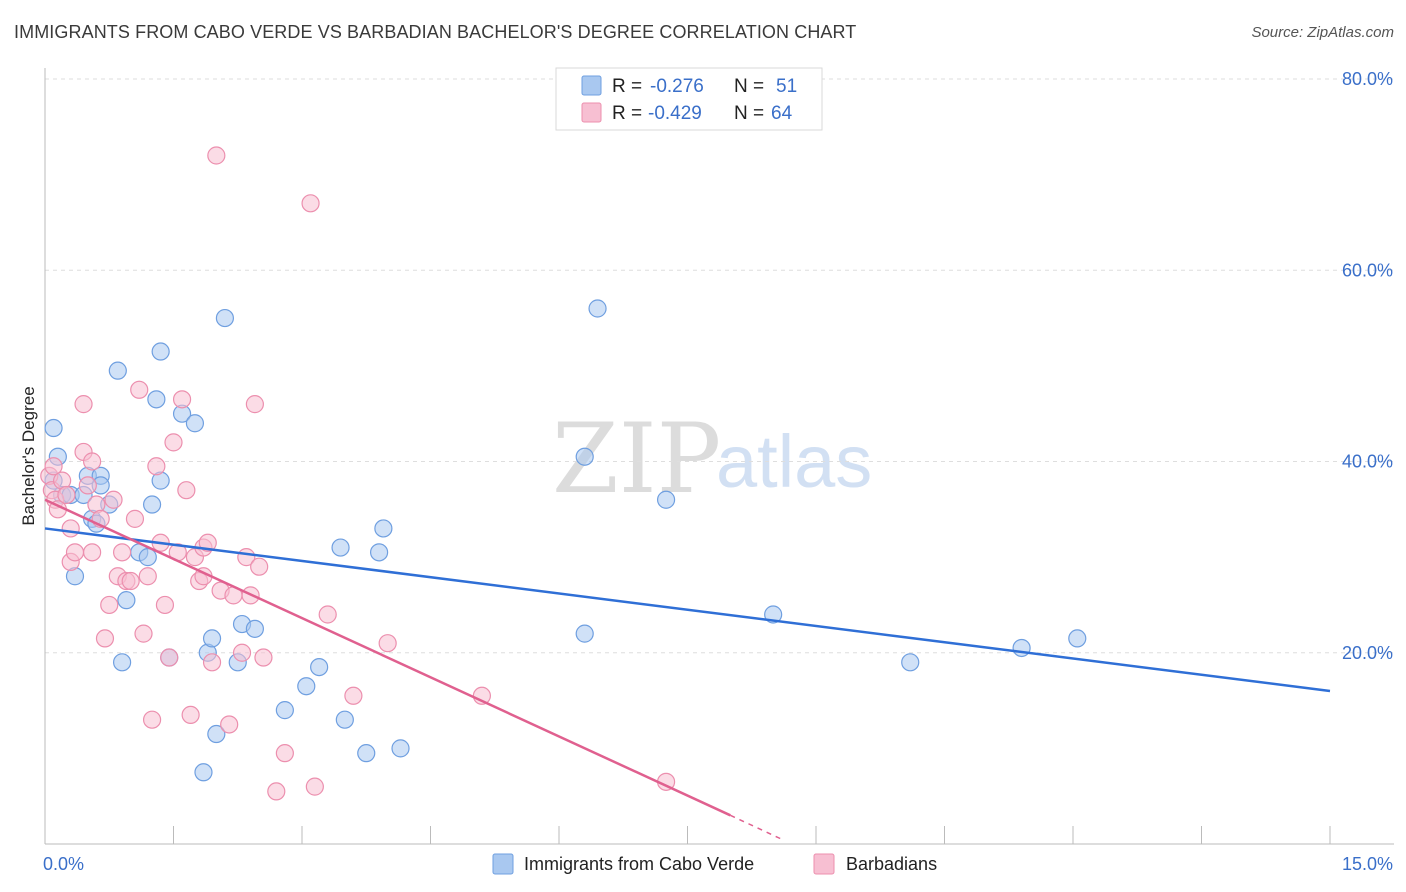 This screenshot has height=892, width=1406. What do you see at coordinates (824, 864) in the screenshot?
I see `series-legend-swatch-barbadians` at bounding box center [824, 864].